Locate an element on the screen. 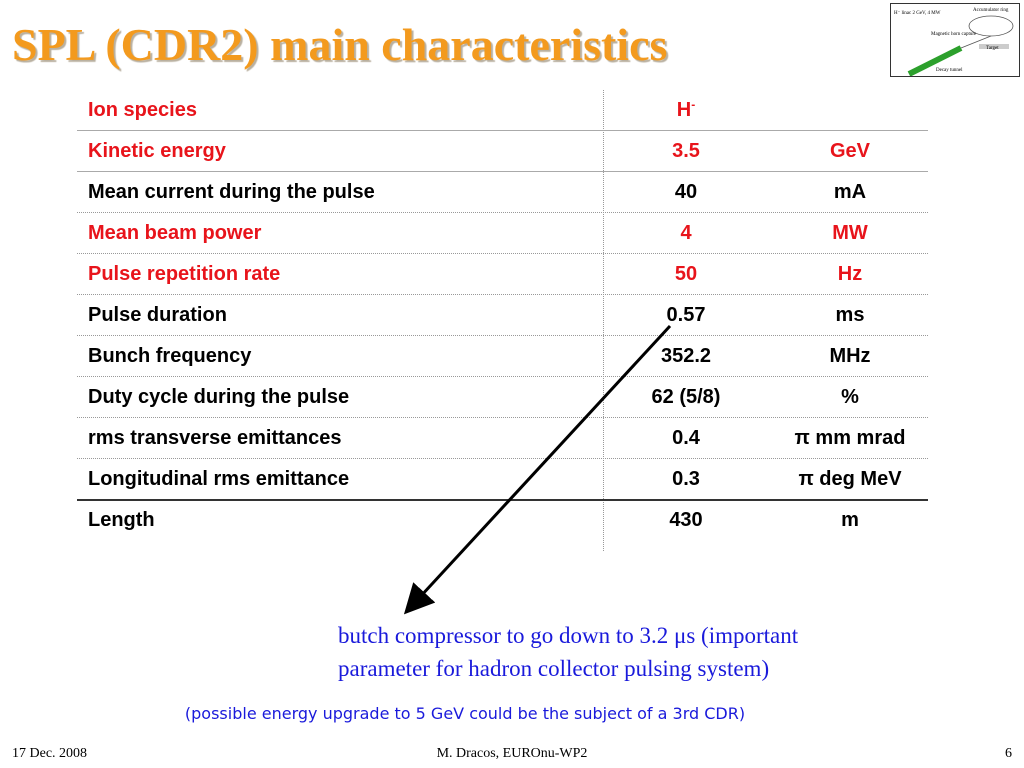 The image size is (1024, 768). row-value: 0.4 is located at coordinates (686, 438).